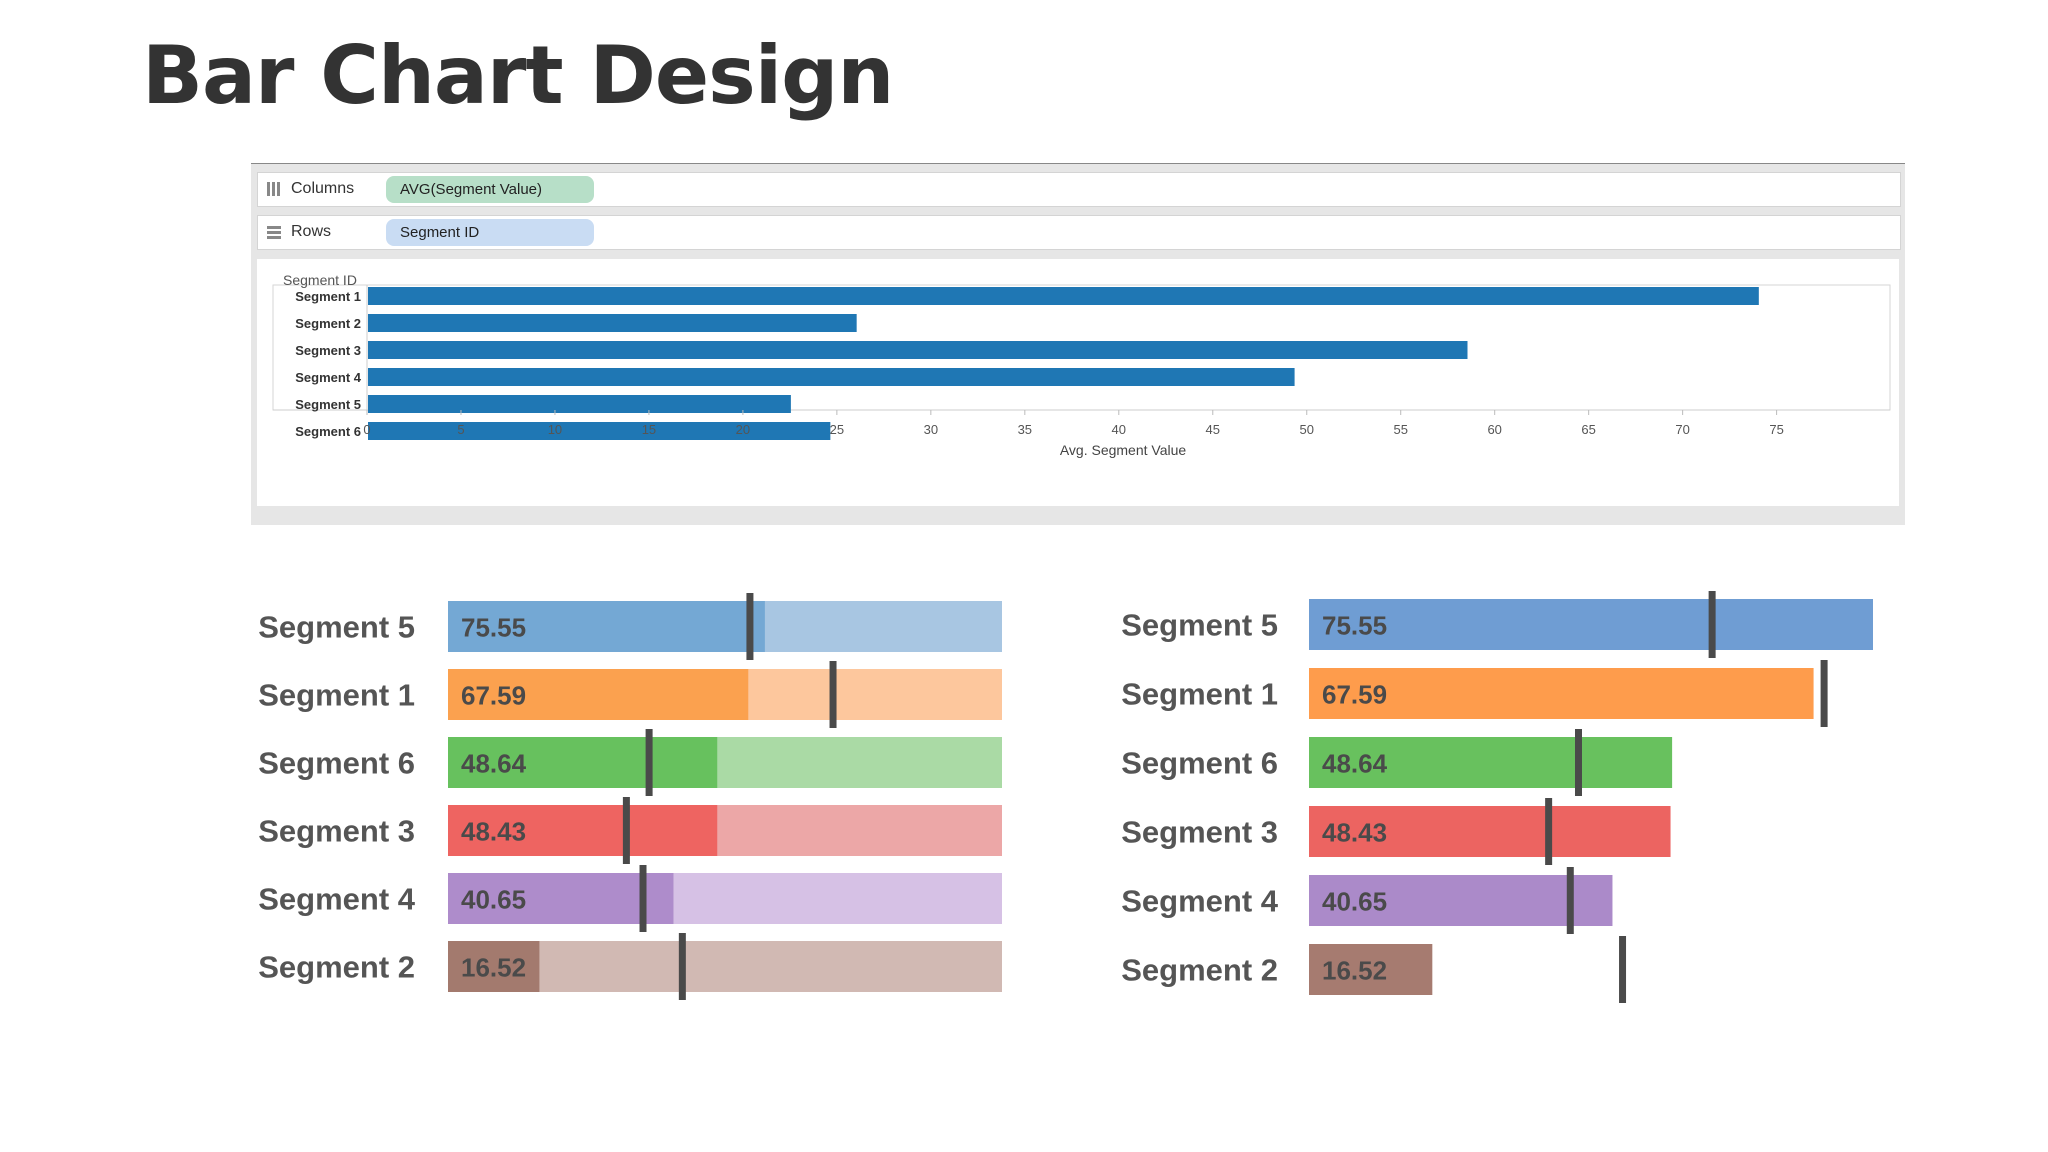  Describe the element at coordinates (1588, 429) in the screenshot. I see `x-tick-label: 65` at that location.